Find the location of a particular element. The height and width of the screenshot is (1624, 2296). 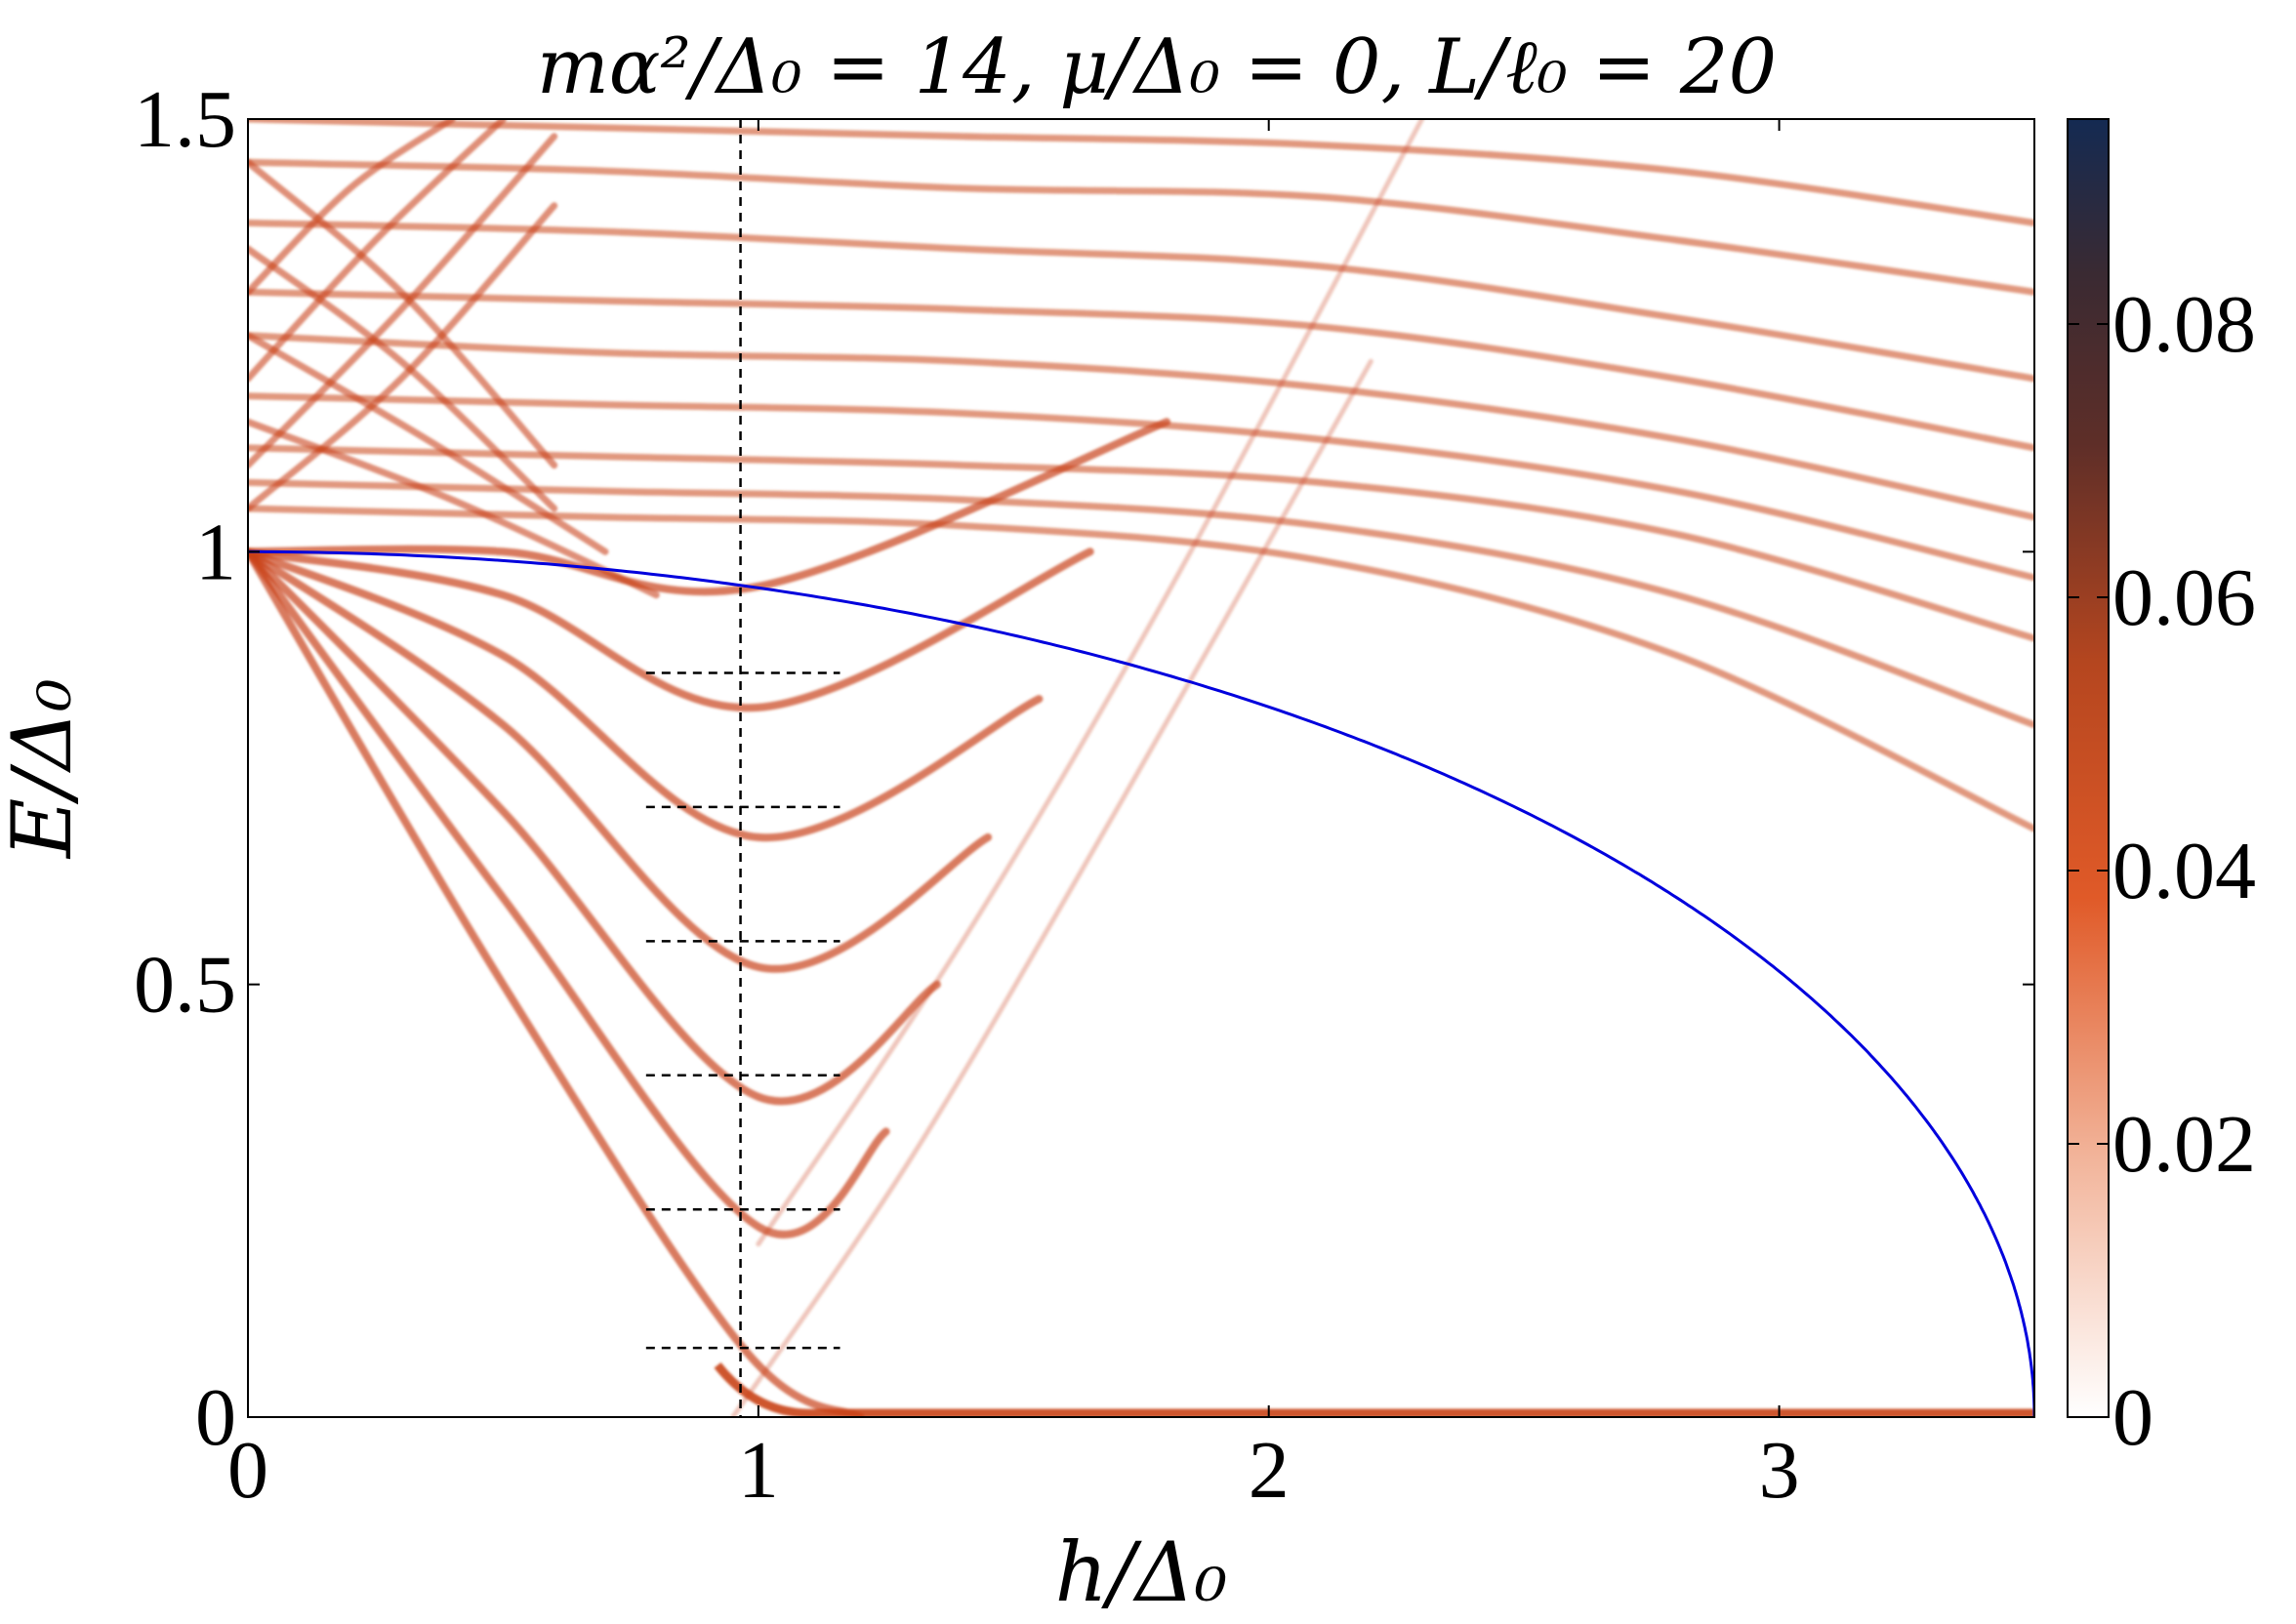

colorbar-tick-label: 0.06 is located at coordinates (2184, 597).